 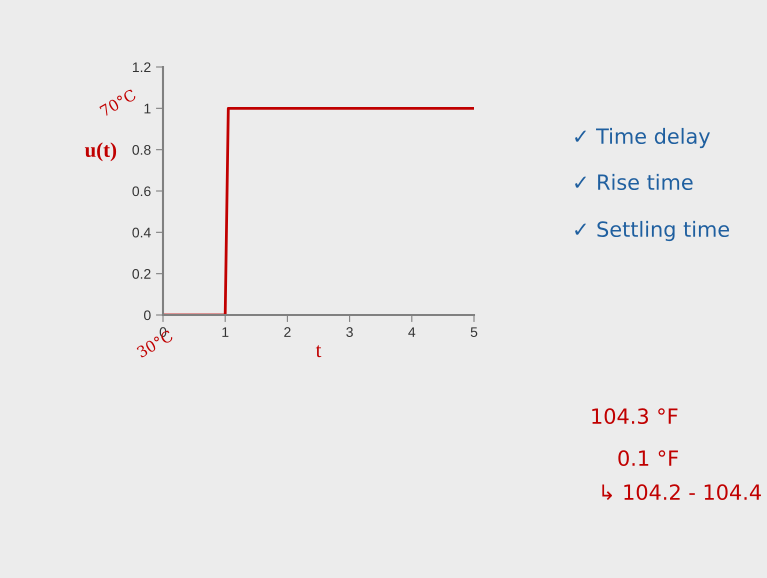 What do you see at coordinates (141, 150) in the screenshot?
I see `y-tick-label: 0.8` at bounding box center [141, 150].